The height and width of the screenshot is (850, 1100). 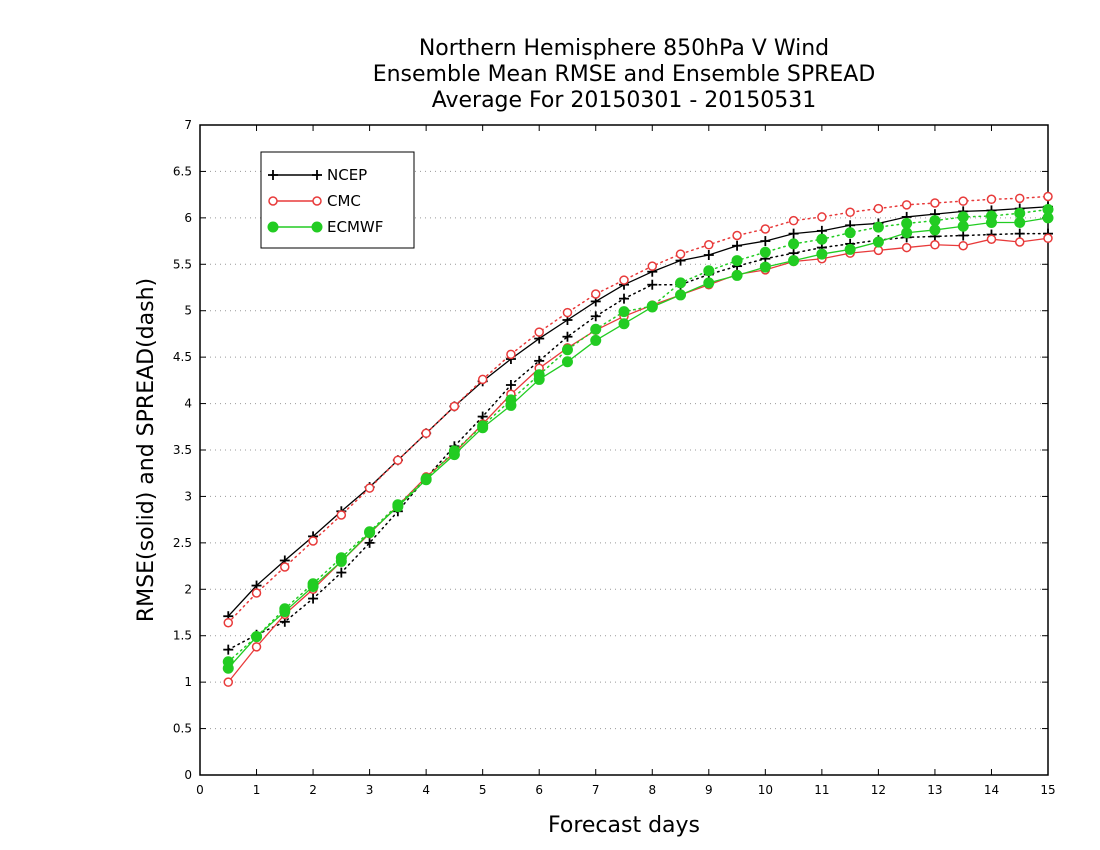 I want to click on x-tick-label: 0, so click(x=200, y=790).